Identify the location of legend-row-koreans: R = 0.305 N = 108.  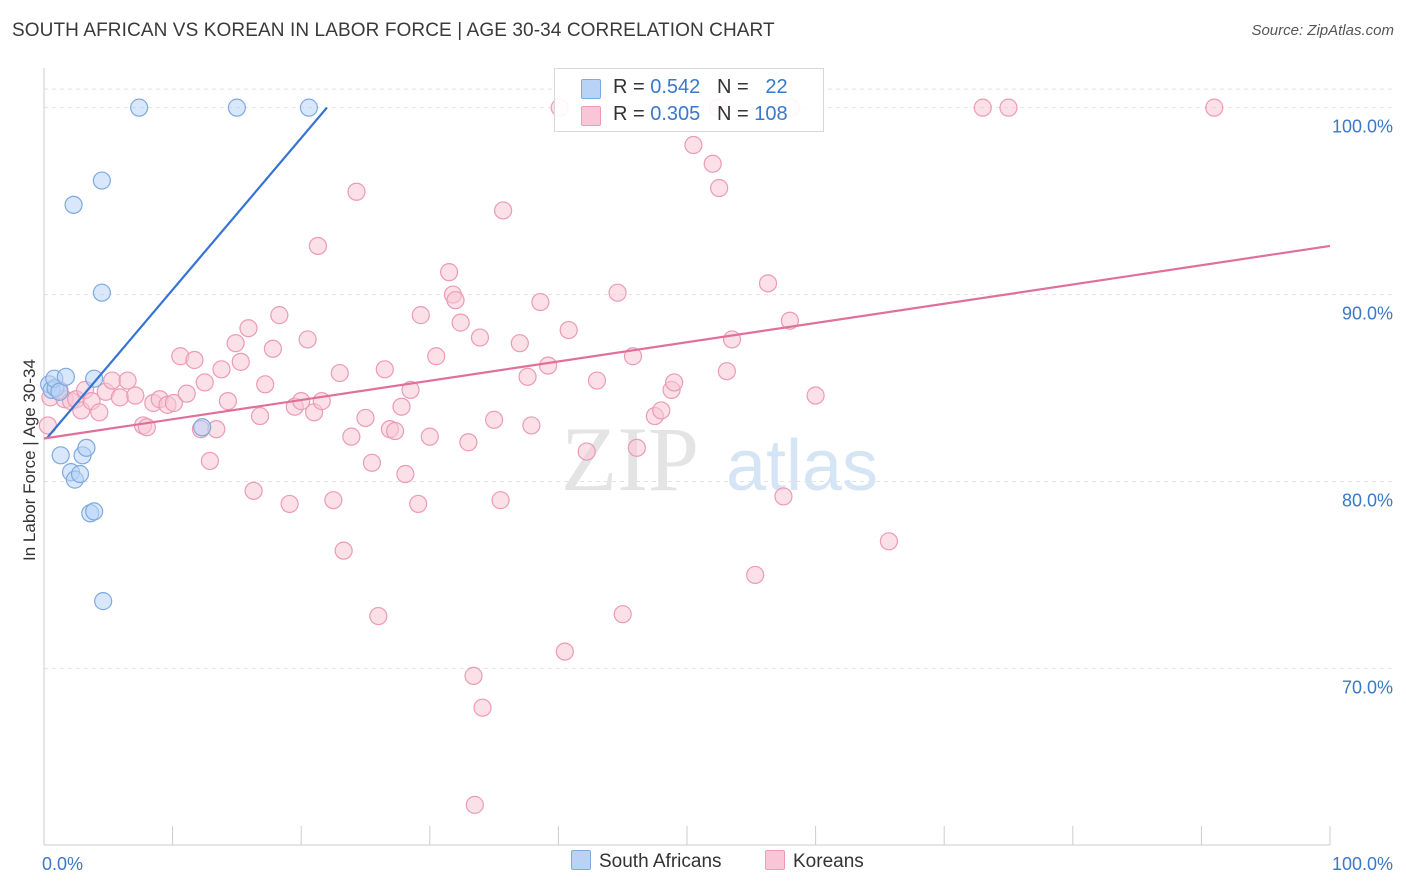
(689, 115).